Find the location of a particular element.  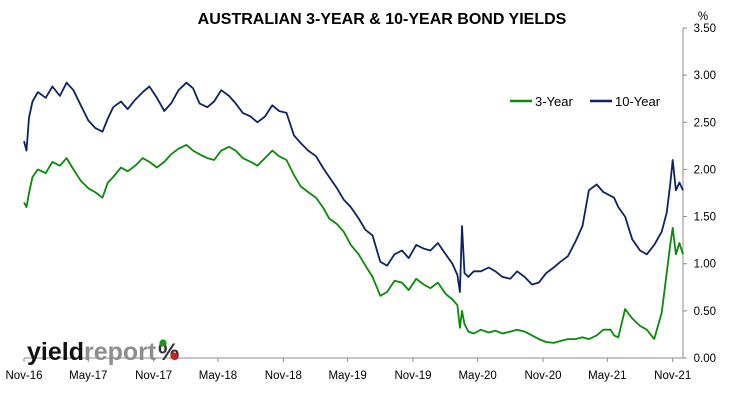

svg-text: yieldreport is located at coordinates (92, 352).